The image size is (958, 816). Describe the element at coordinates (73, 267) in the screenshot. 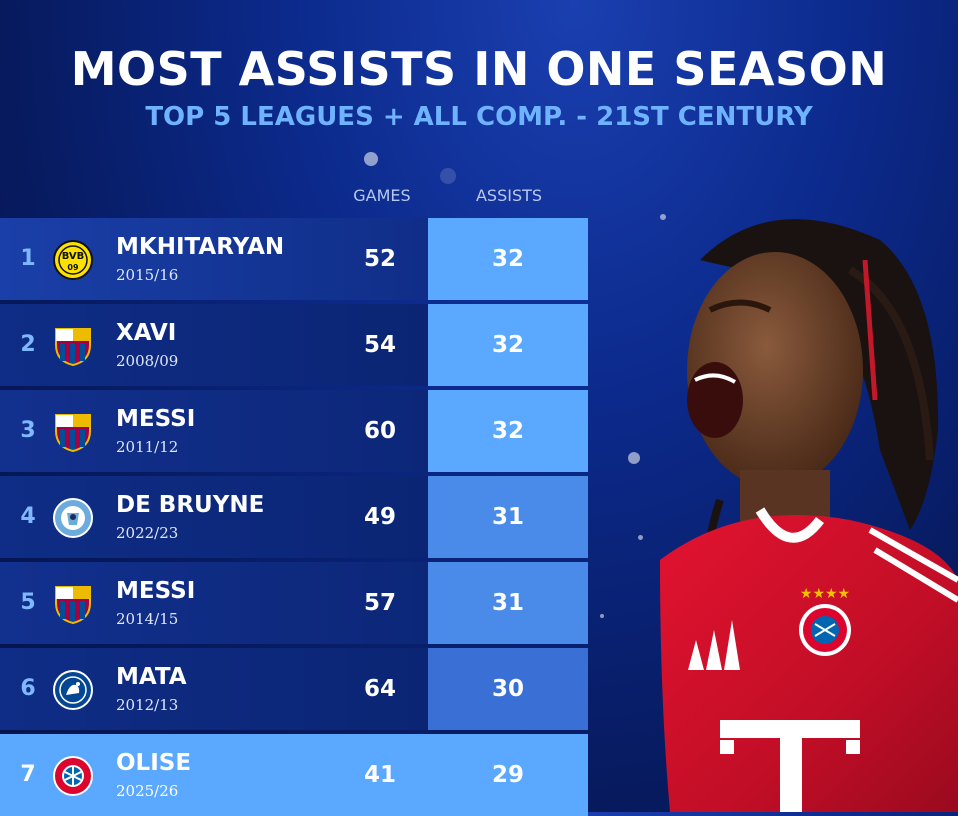

I see `svg-text: 09` at that location.